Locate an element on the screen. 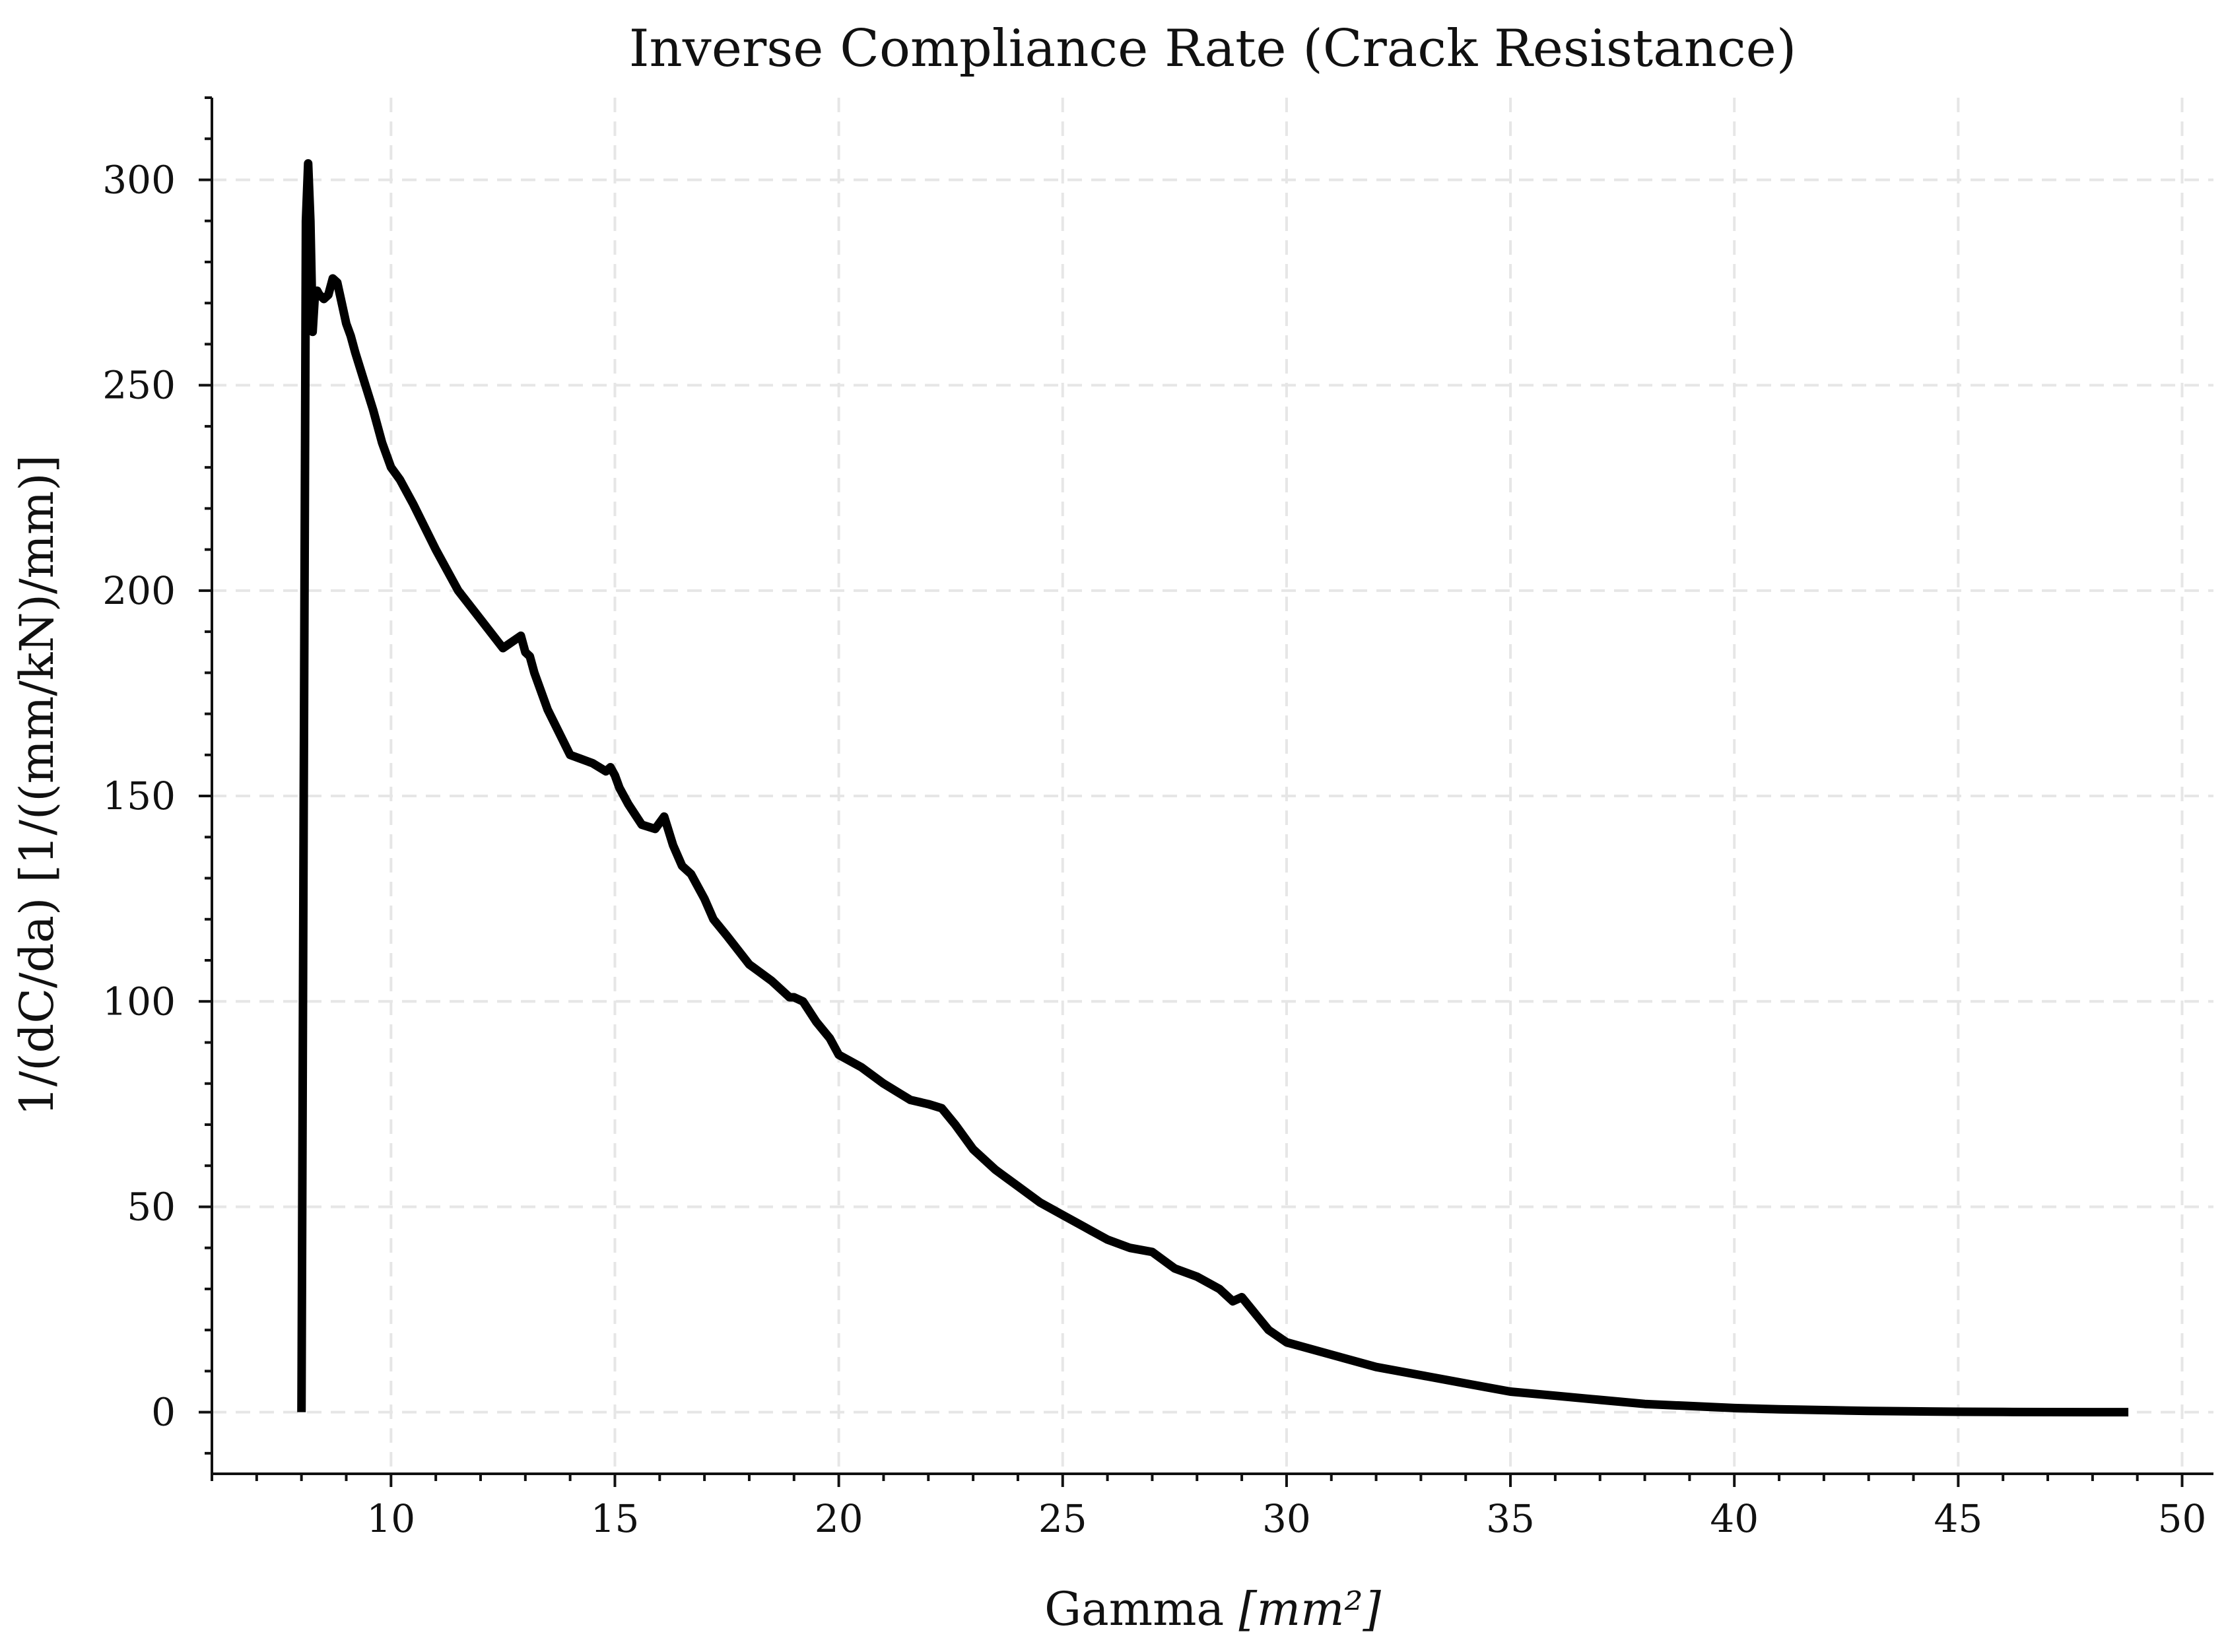 The width and height of the screenshot is (2226, 1652). x-tick-label: 25 is located at coordinates (1062, 1518).